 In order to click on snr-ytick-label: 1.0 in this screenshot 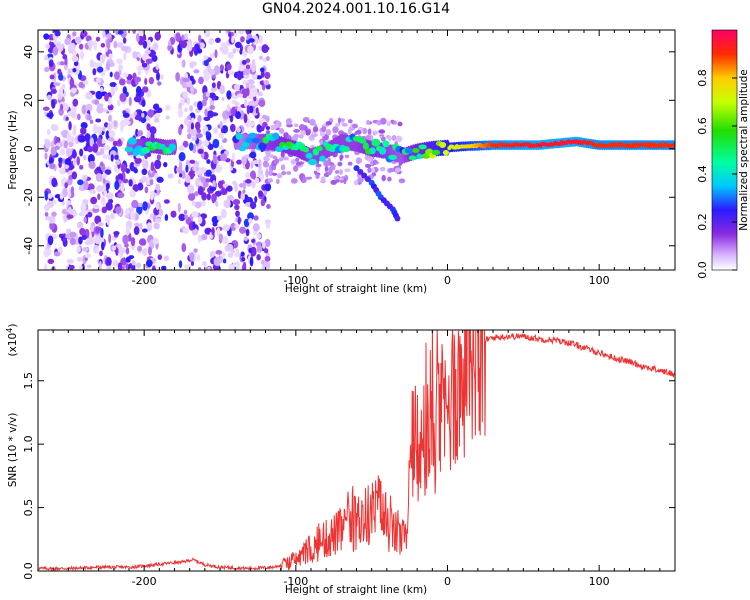, I will do `click(28, 444)`.